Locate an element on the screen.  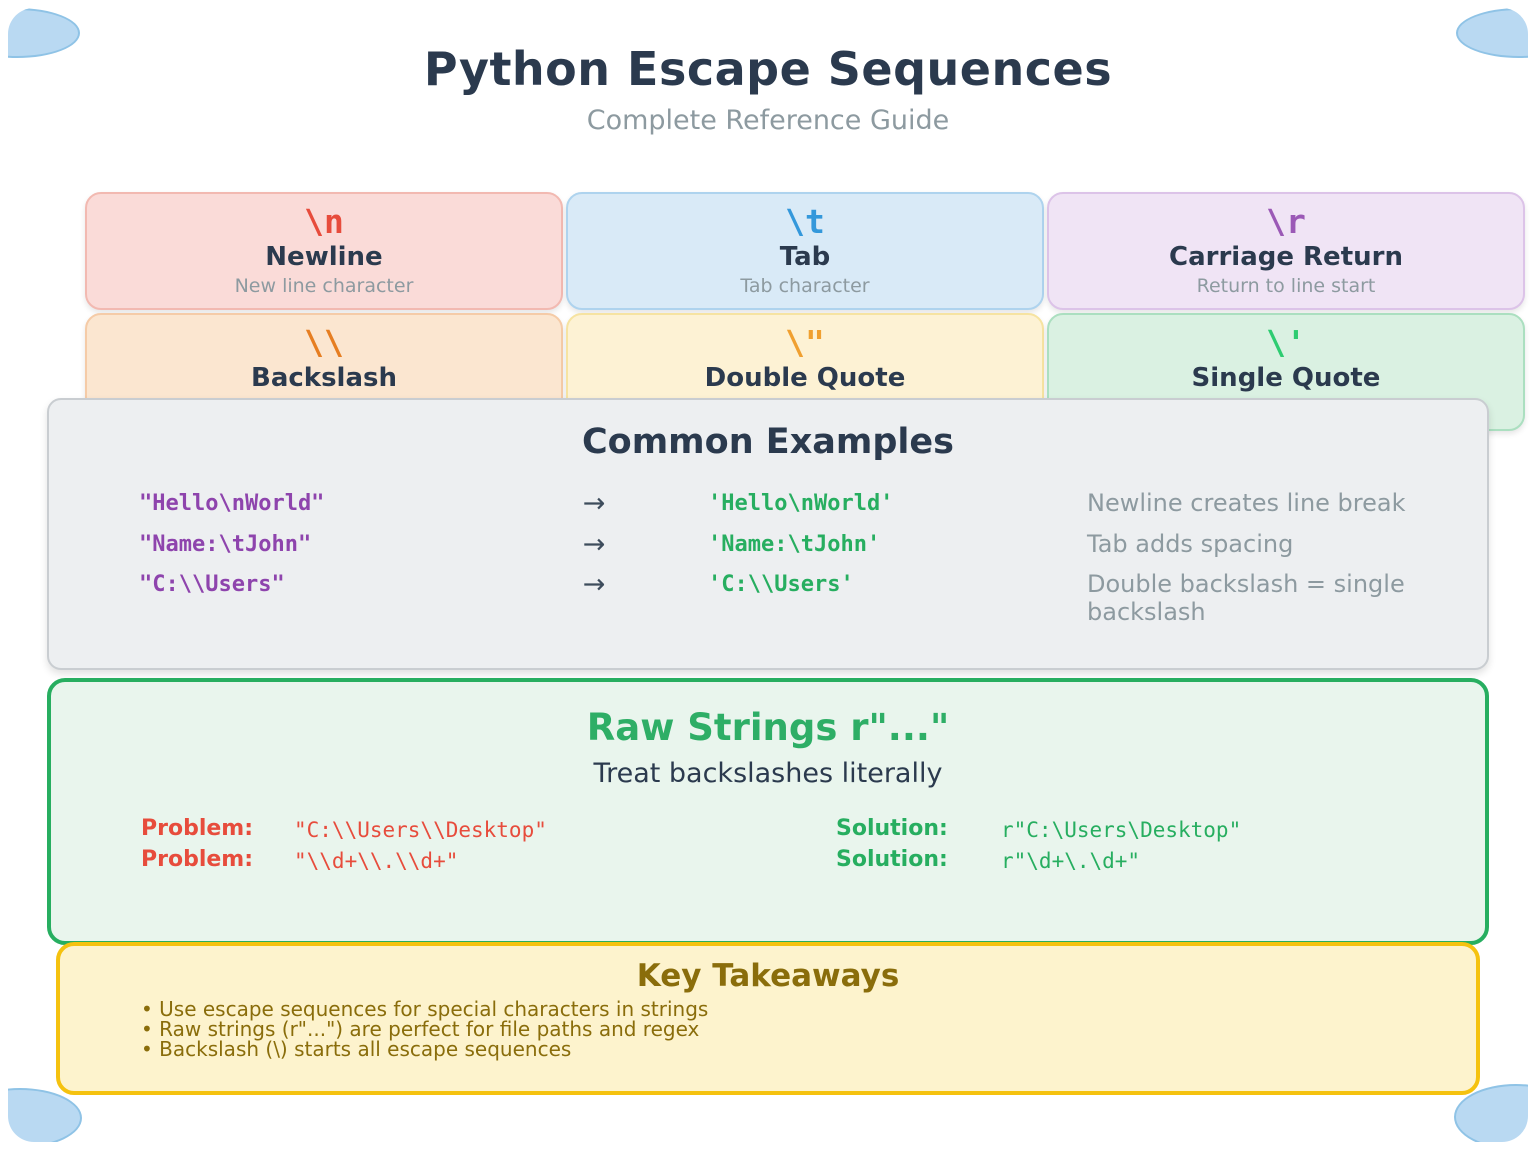
card-carriage-return: \r Carriage Return Return to line start is located at coordinates (1286, 251).